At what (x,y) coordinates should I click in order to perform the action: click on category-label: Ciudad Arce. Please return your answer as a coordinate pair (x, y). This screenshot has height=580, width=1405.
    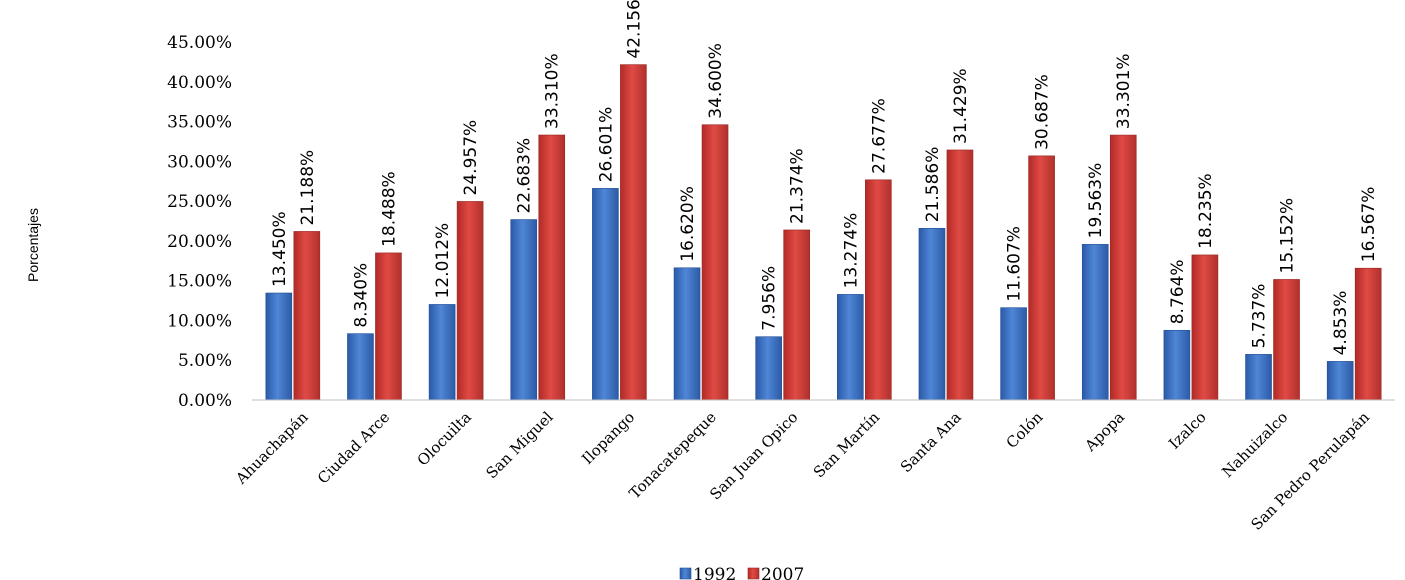
    Looking at the image, I should click on (353, 447).